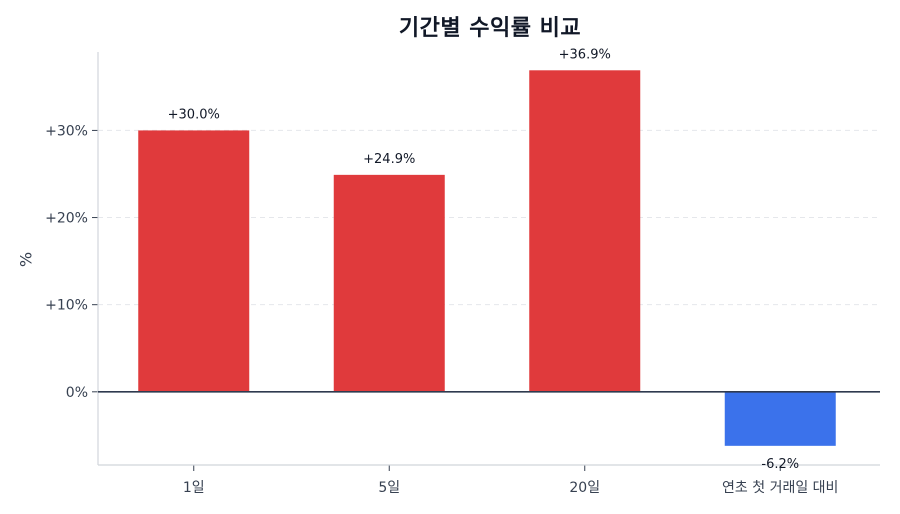  What do you see at coordinates (77, 393) in the screenshot?
I see `y-tick-label: 0%` at bounding box center [77, 393].